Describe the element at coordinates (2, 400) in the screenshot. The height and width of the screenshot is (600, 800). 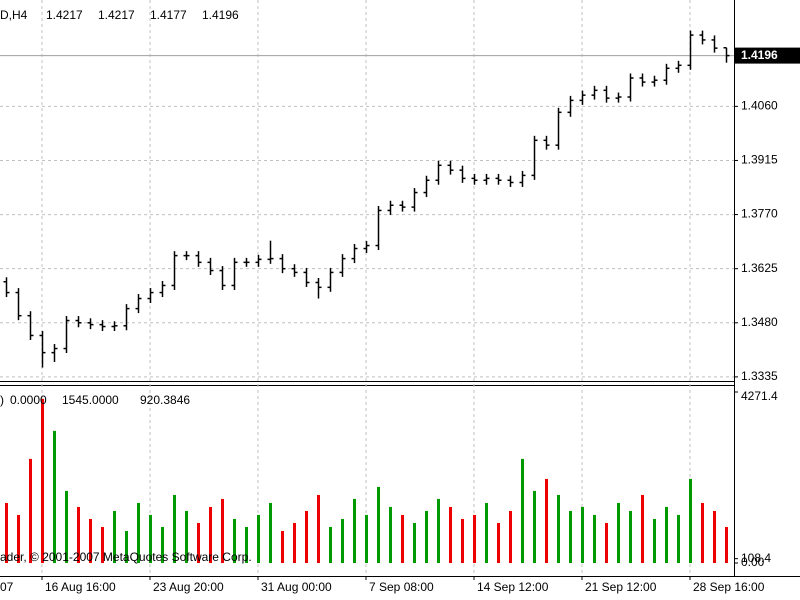
I see `indicator-title: )` at that location.